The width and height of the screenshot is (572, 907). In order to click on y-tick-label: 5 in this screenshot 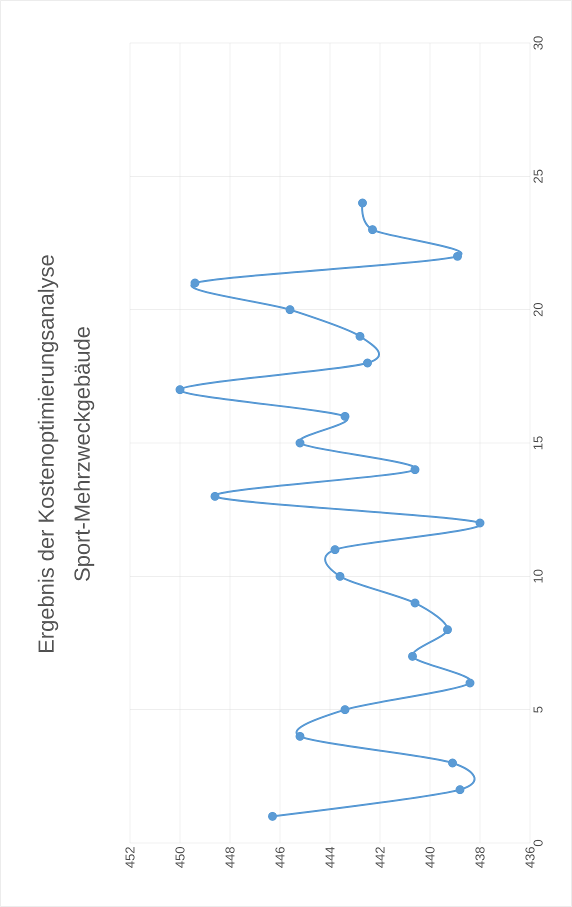, I will do `click(538, 709)`.